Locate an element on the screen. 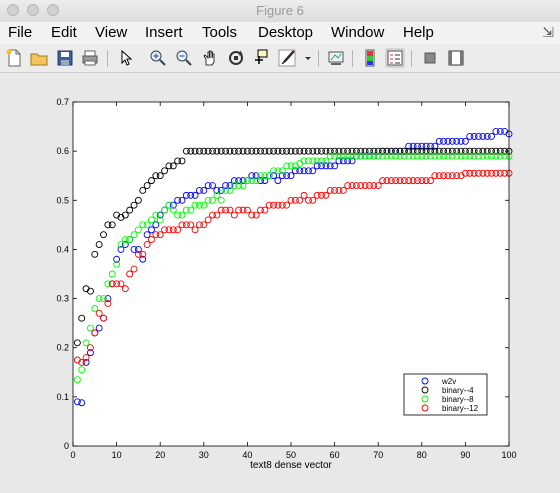  menu-file: File is located at coordinates (20, 32).